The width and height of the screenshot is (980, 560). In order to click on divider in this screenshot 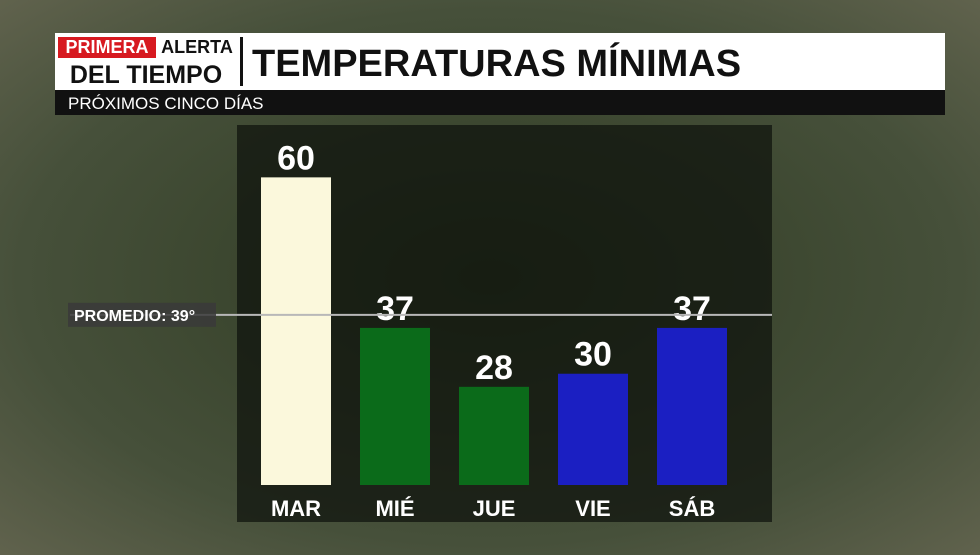, I will do `click(241, 61)`.